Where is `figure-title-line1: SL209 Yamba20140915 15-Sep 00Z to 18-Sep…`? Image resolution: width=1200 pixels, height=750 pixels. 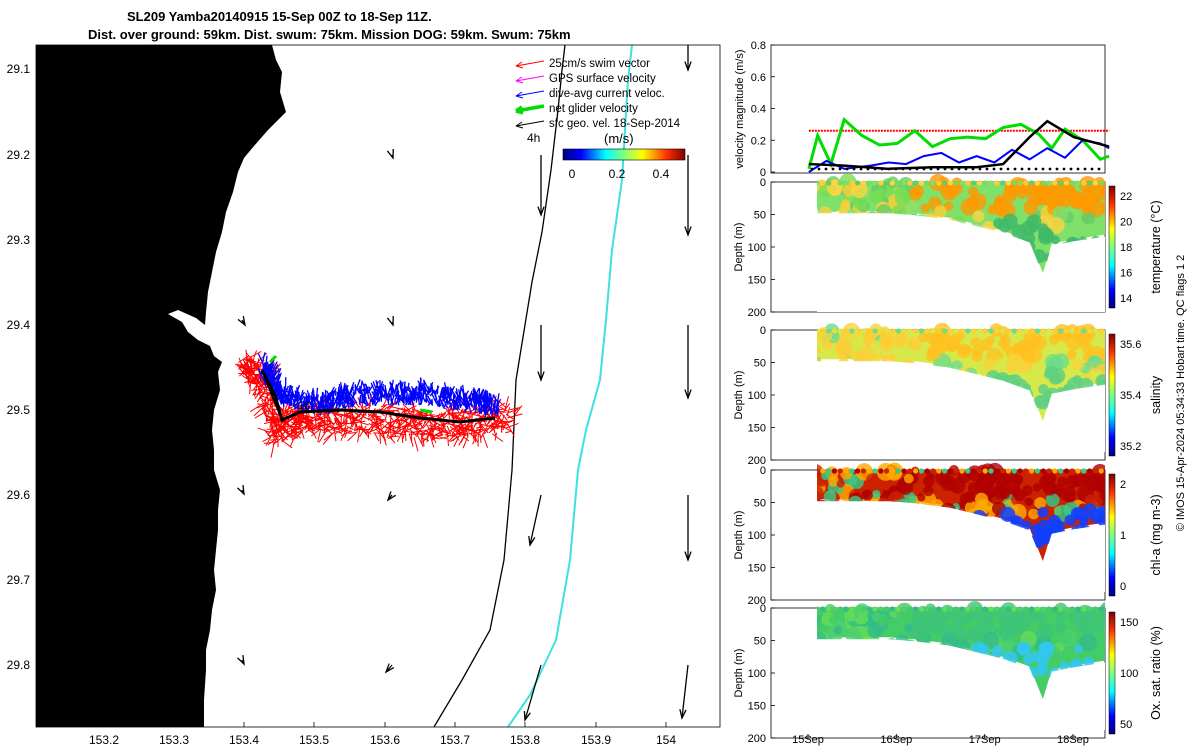
figure-title-line1: SL209 Yamba20140915 15-Sep 00Z to 18-Sep… is located at coordinates (279, 16).